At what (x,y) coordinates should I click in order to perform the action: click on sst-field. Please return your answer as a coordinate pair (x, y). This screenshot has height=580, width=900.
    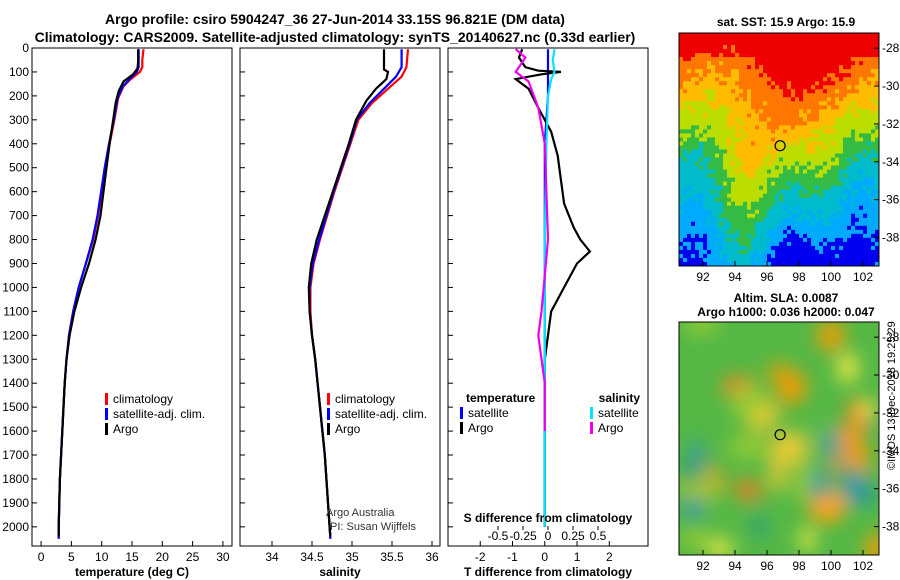
    Looking at the image, I should click on (779, 150).